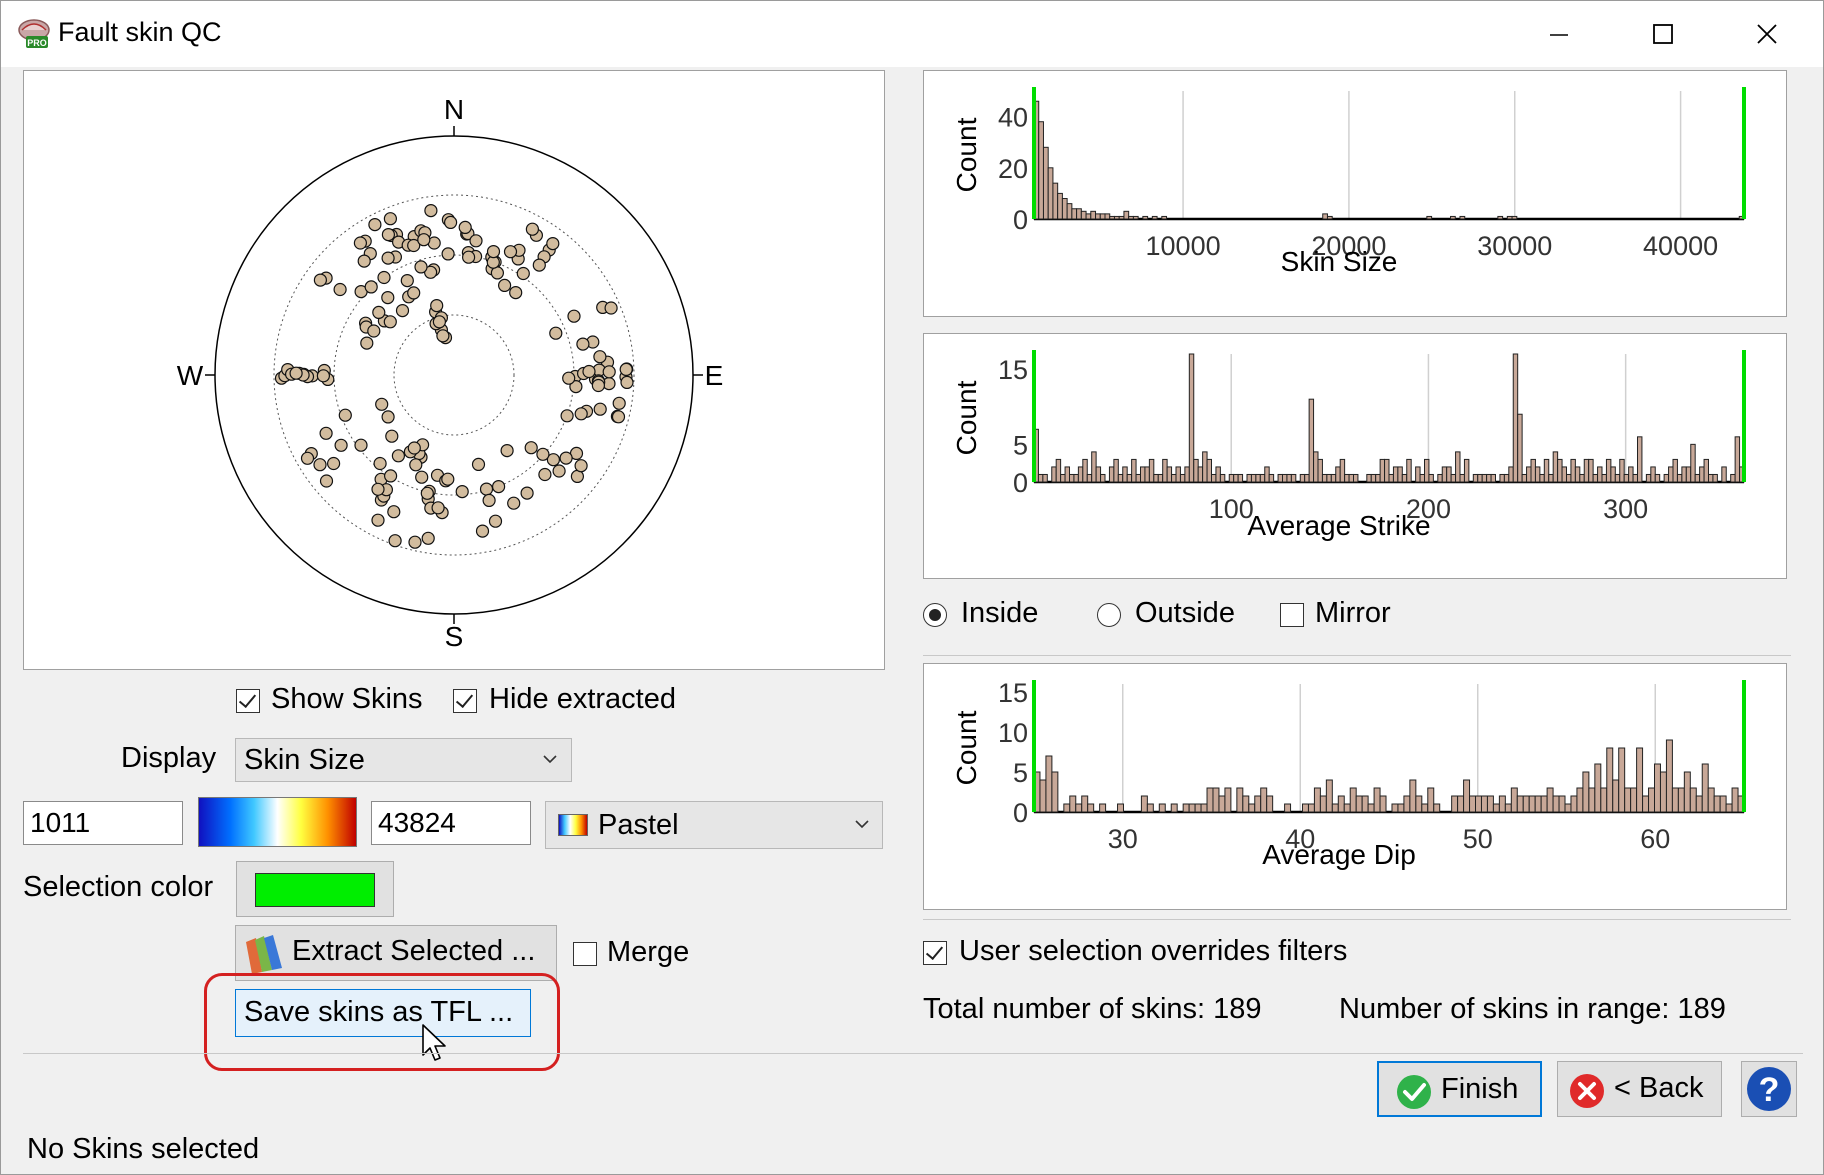 The height and width of the screenshot is (1175, 1824). What do you see at coordinates (935, 953) in the screenshot?
I see `user-override-checkbox` at bounding box center [935, 953].